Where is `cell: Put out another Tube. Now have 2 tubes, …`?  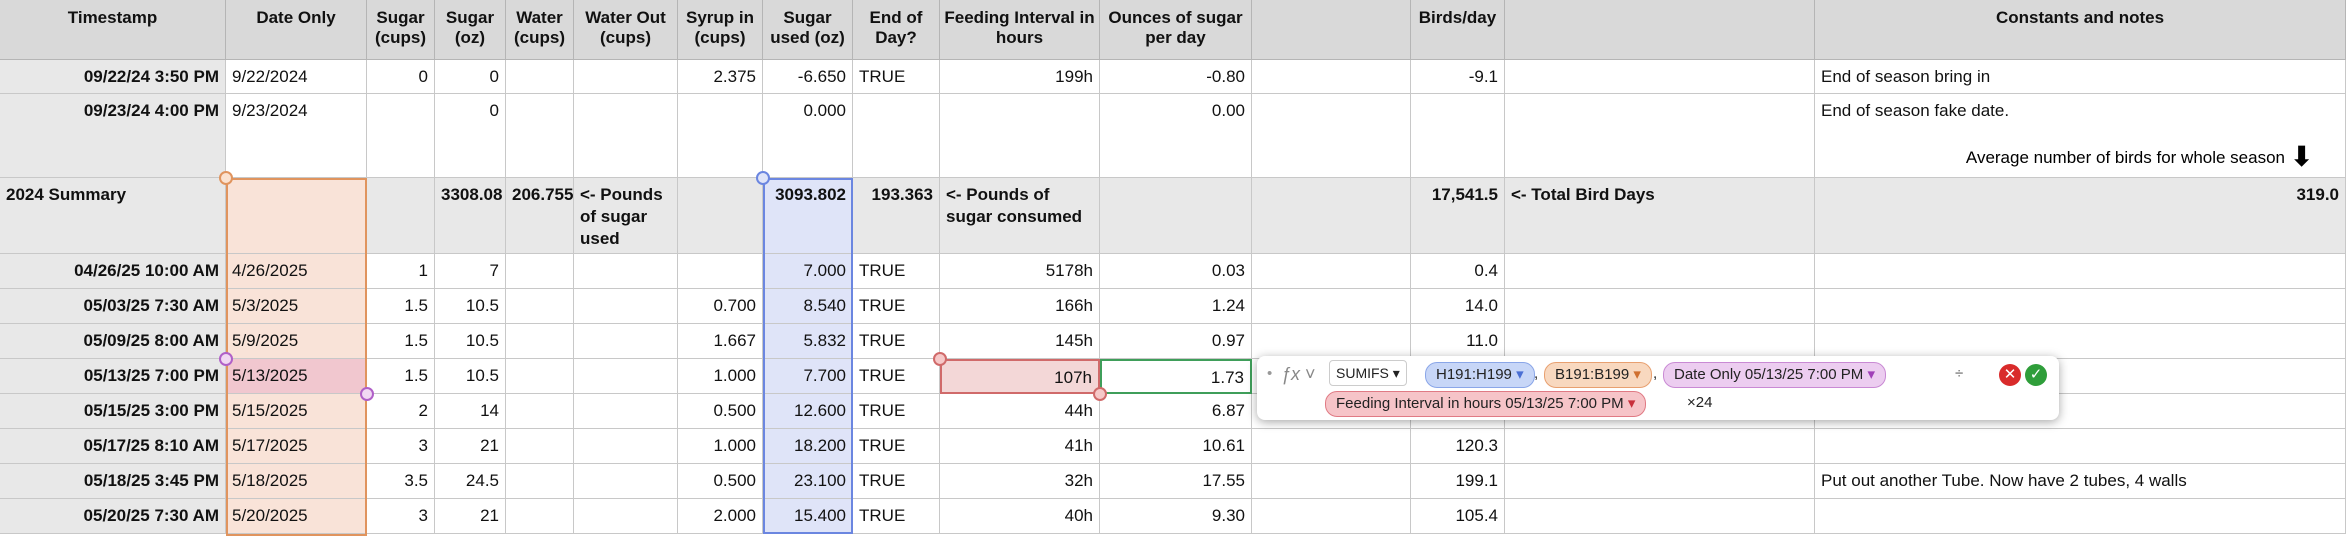
cell: Put out another Tube. Now have 2 tubes, … is located at coordinates (2080, 481).